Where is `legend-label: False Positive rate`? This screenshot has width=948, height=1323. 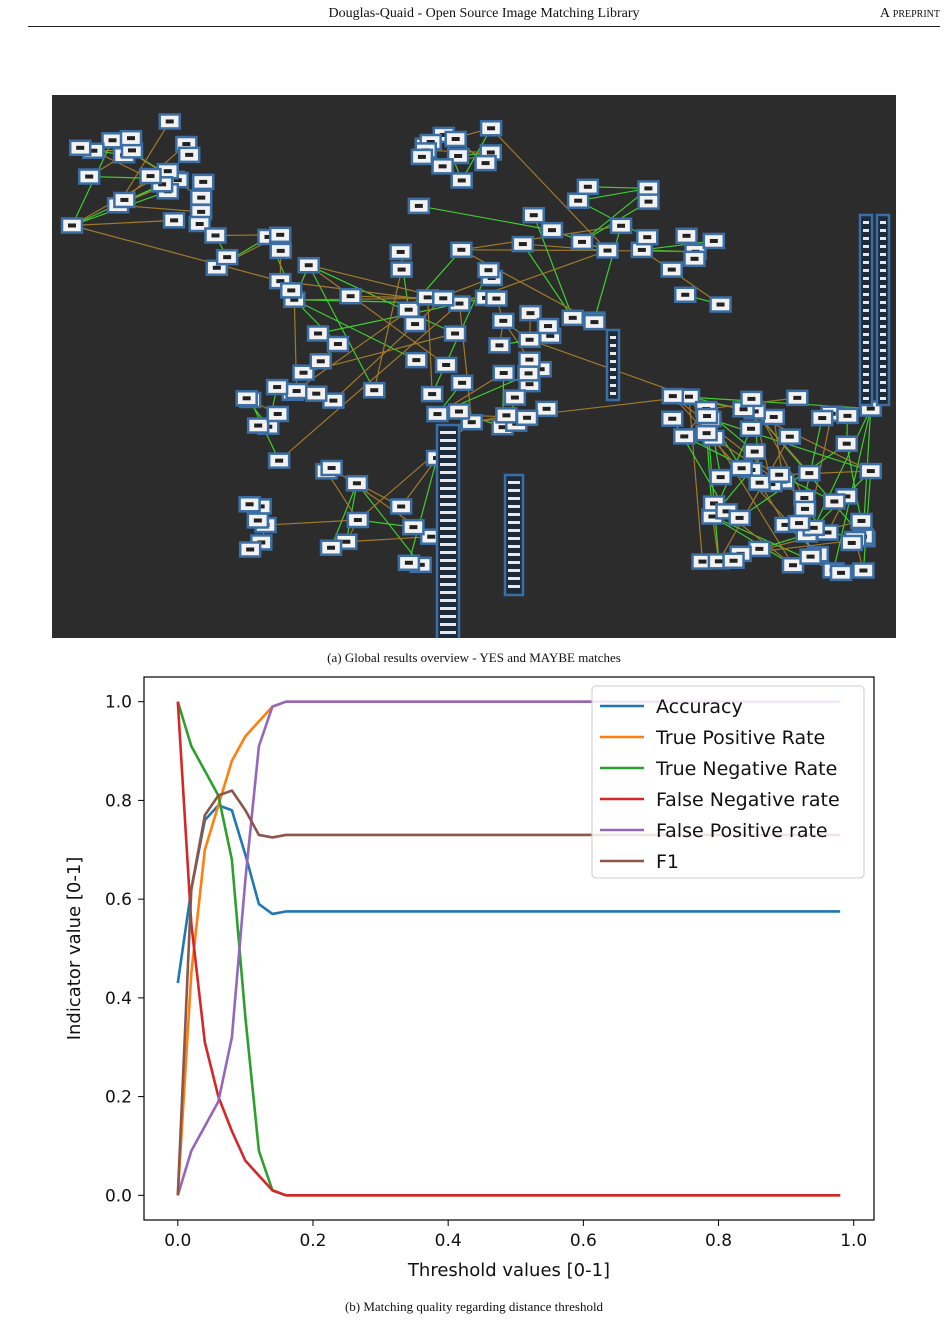
legend-label: False Positive rate is located at coordinates (742, 831).